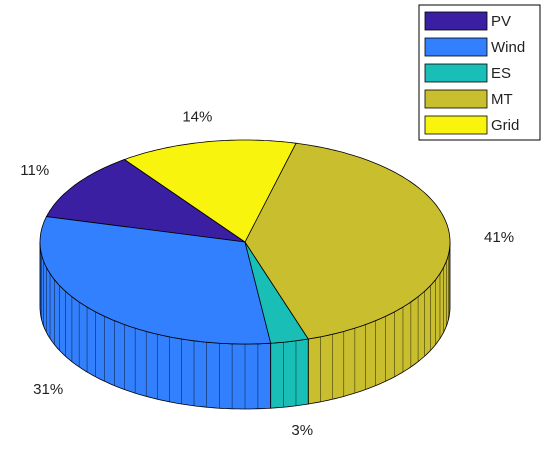 Image resolution: width=550 pixels, height=451 pixels. Describe the element at coordinates (289, 373) in the screenshot. I see `pie-side` at that location.